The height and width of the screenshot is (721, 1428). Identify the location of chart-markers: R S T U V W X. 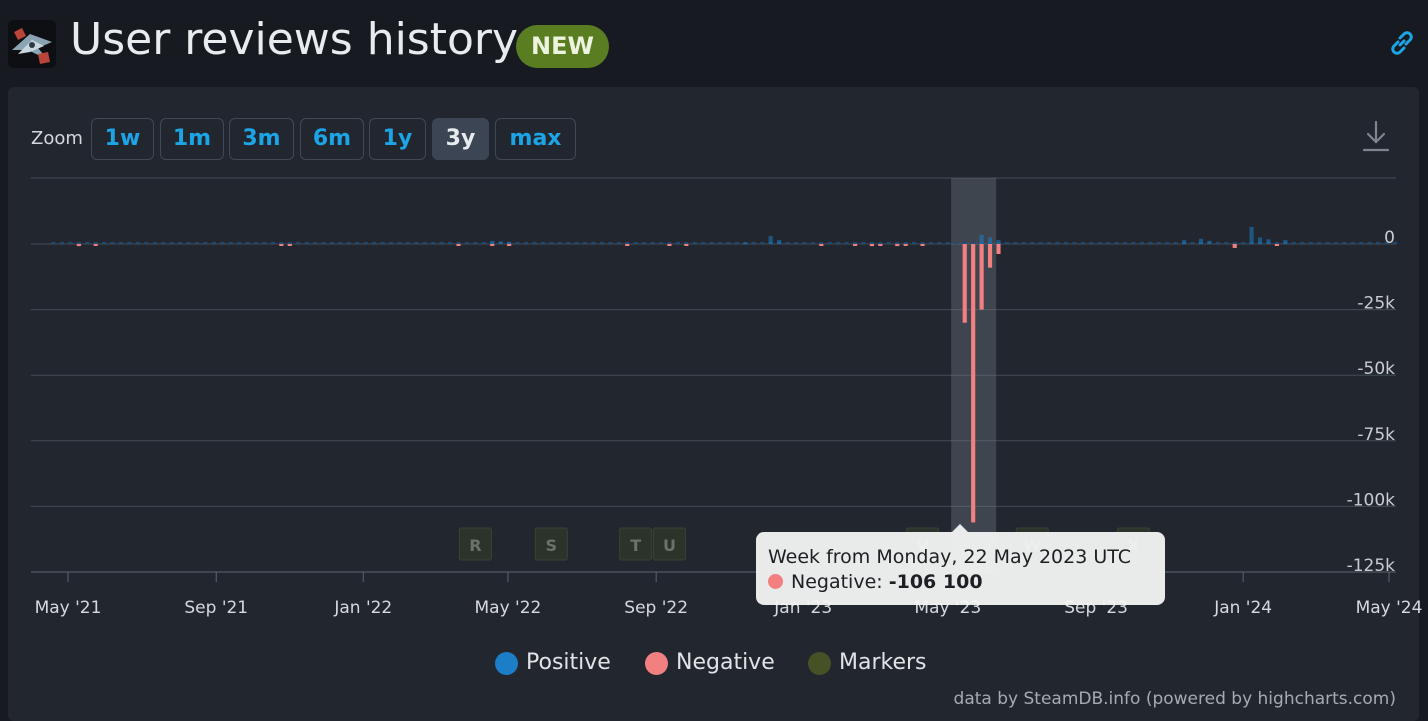
(804, 544).